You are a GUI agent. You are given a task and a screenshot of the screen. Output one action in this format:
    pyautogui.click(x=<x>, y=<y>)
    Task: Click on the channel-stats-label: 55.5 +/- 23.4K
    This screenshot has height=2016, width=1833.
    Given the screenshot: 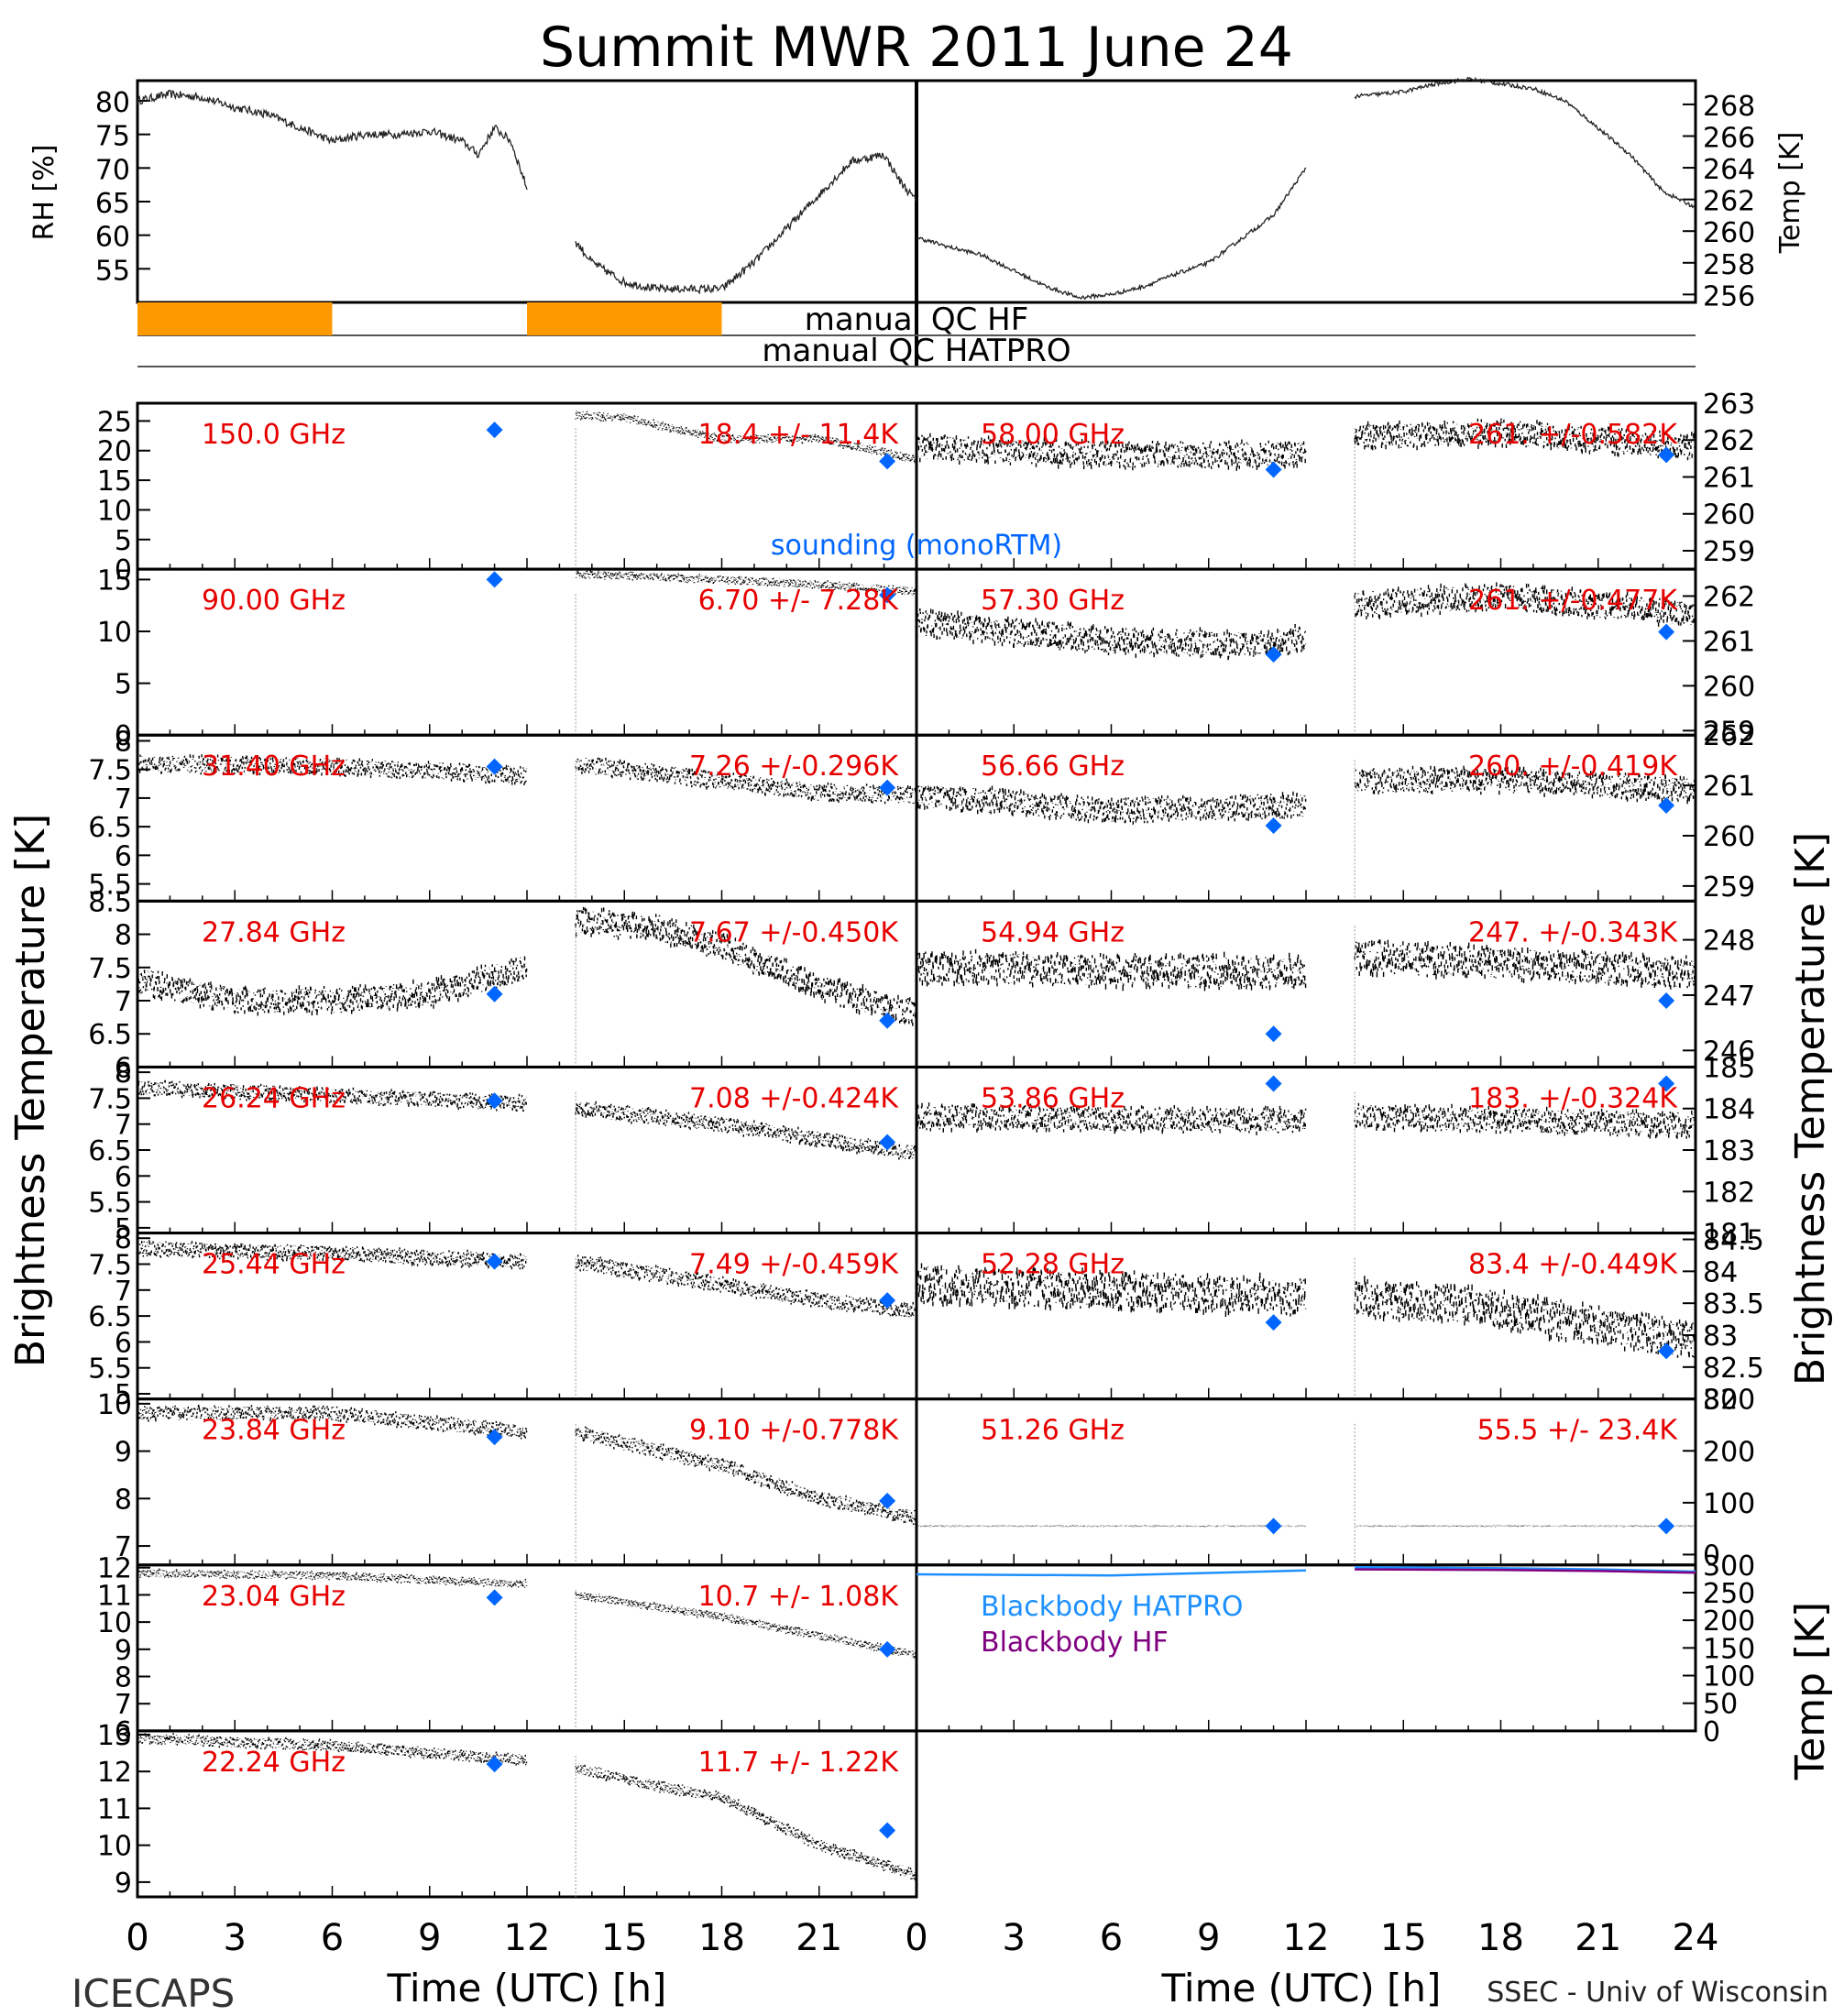 What is the action you would take?
    pyautogui.click(x=1578, y=1431)
    